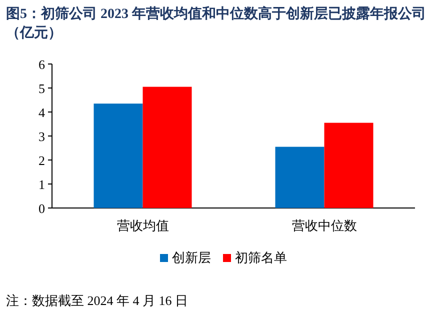  What do you see at coordinates (216, 23) in the screenshot?
I see `chart-title: 图5：初筛公司 2023 年营收均值和中位数高于创新层已披露年报公司（亿元）` at bounding box center [216, 23].